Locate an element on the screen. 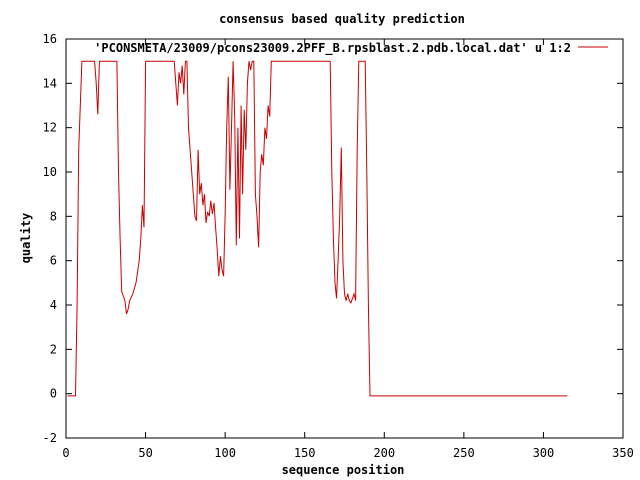 The width and height of the screenshot is (640, 480). x-tick-label: 0 is located at coordinates (65, 453).